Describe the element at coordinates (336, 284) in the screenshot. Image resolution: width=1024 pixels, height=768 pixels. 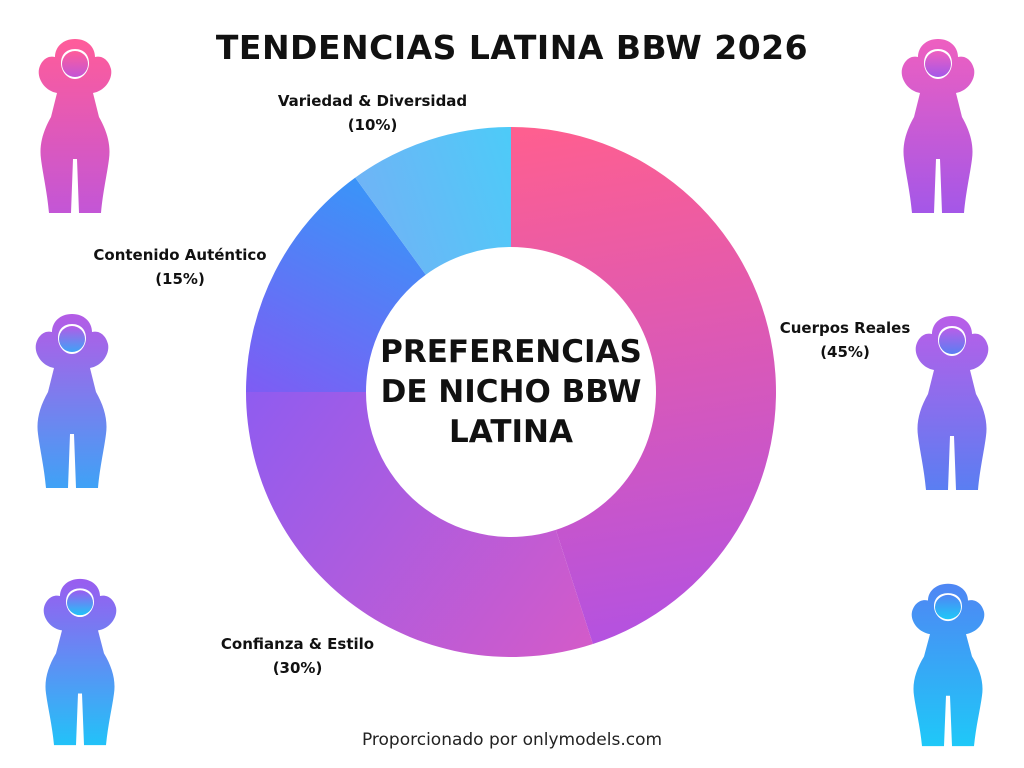
I see `donut-slice-contenido-autentico` at that location.